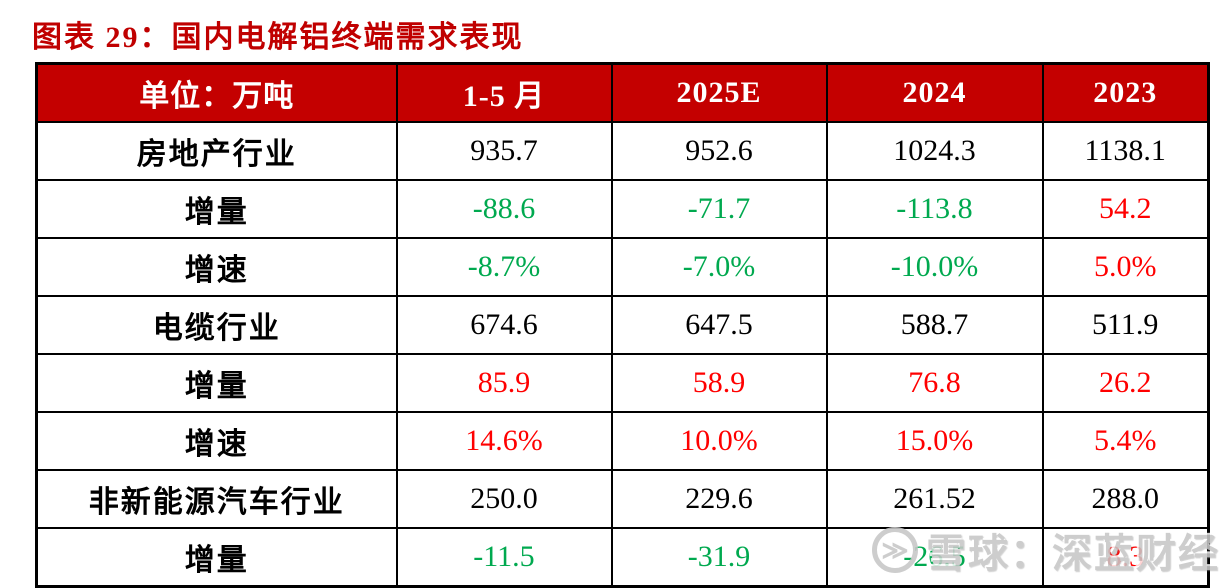 The height and width of the screenshot is (588, 1228). What do you see at coordinates (719, 209) in the screenshot?
I see `cell: -71.7` at bounding box center [719, 209].